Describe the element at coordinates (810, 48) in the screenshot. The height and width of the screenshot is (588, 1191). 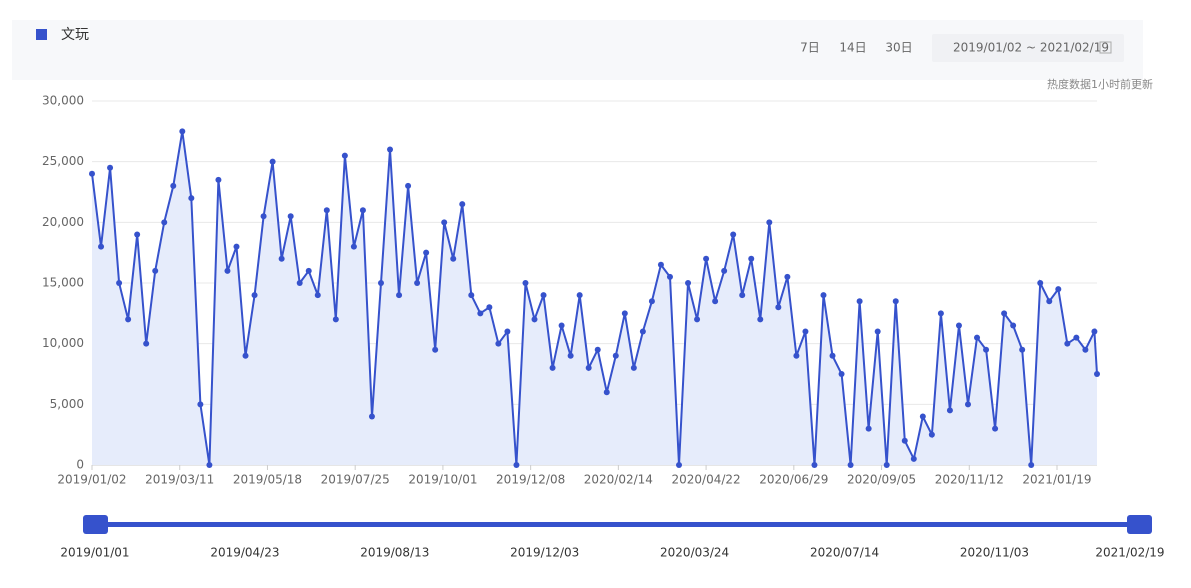
I see `range-button: 7日` at that location.